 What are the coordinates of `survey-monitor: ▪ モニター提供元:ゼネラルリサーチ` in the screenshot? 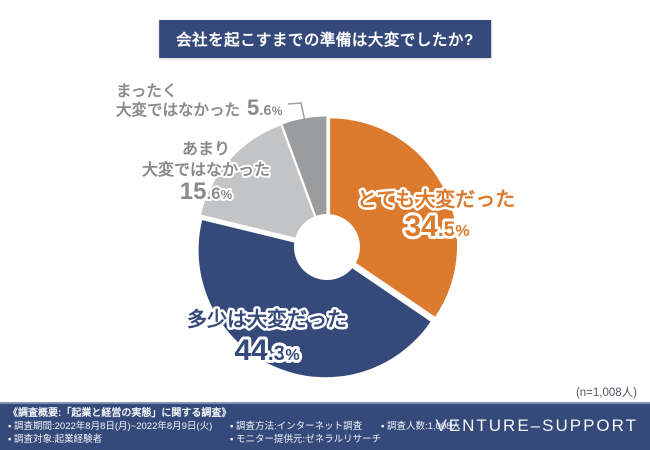 It's located at (306, 439).